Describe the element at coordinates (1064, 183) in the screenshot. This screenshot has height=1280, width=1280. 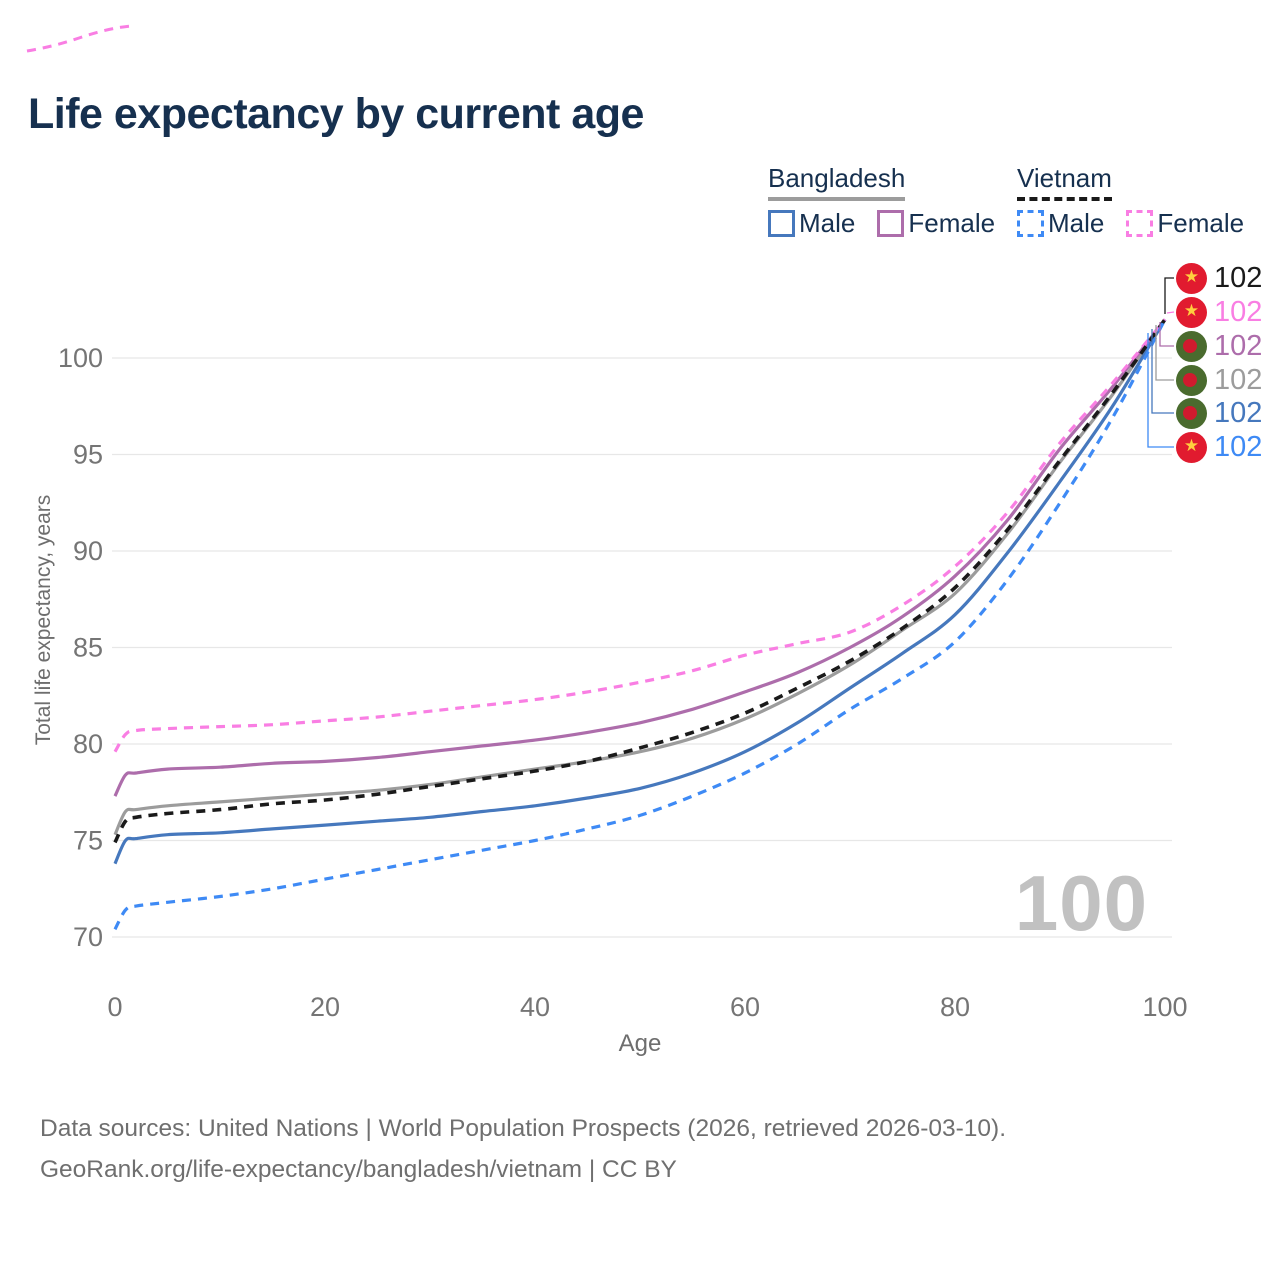
I see `legend-country-vietnam: Vietnam` at that location.